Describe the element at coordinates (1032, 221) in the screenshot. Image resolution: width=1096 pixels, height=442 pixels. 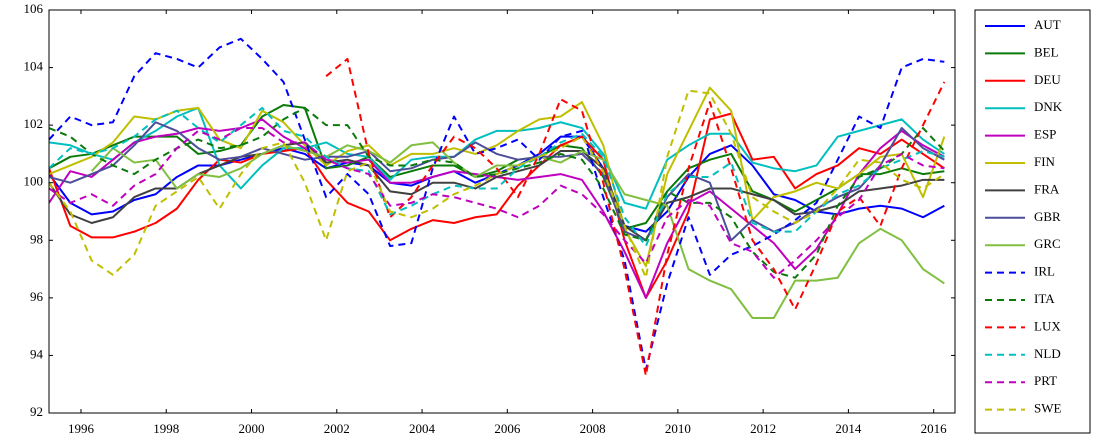
I see `legend-box` at that location.